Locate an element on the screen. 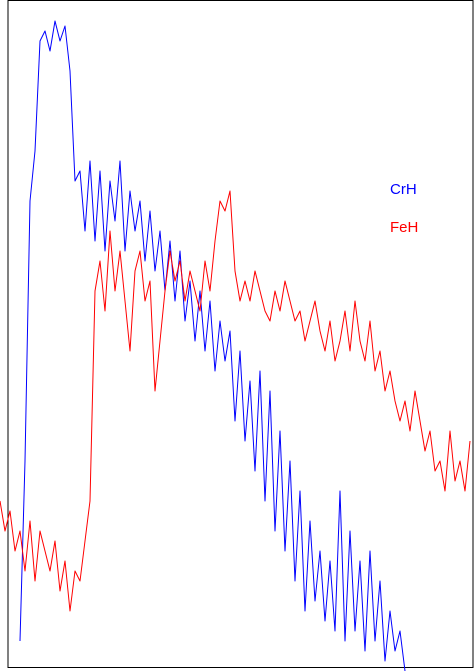 This screenshot has width=474, height=671. legend-label: FeH is located at coordinates (404, 227).